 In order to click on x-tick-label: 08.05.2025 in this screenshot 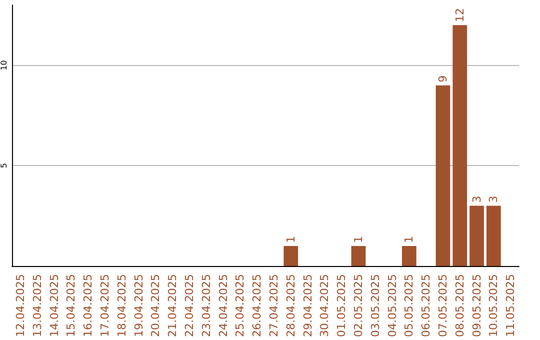, I will do `click(459, 306)`.